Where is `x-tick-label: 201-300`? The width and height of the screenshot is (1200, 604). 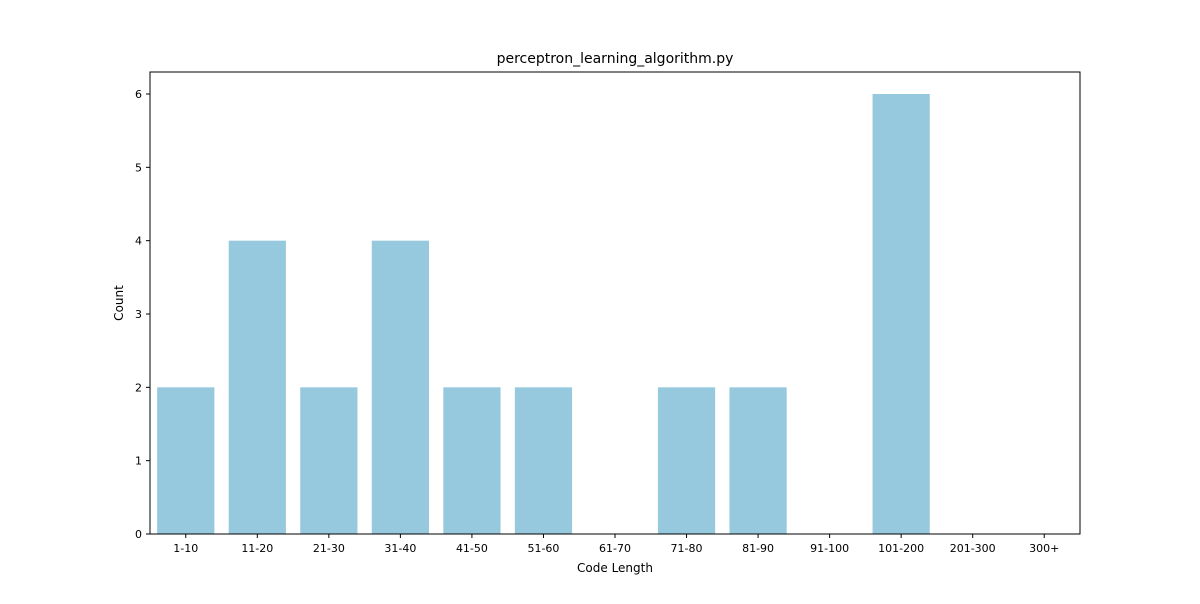
x-tick-label: 201-300 is located at coordinates (973, 548).